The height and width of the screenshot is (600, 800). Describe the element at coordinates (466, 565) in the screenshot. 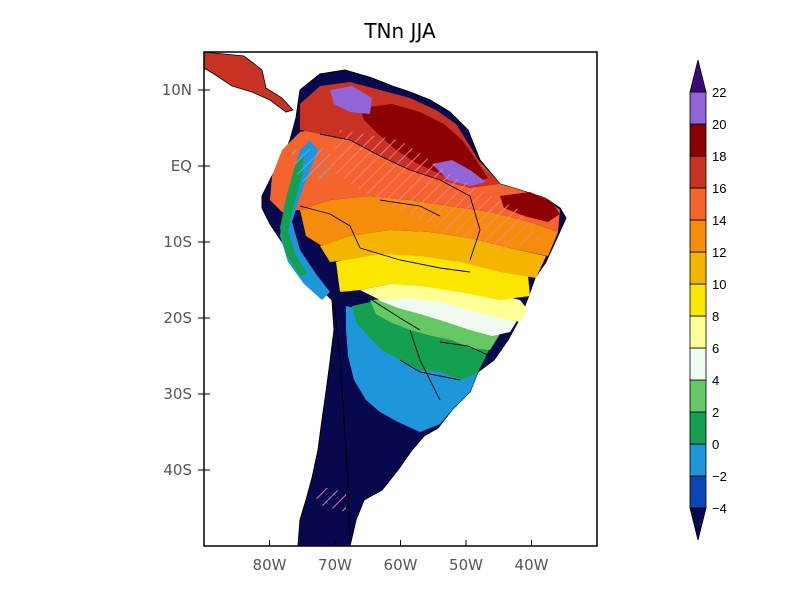

I see `lon-tick-label: 50W` at that location.